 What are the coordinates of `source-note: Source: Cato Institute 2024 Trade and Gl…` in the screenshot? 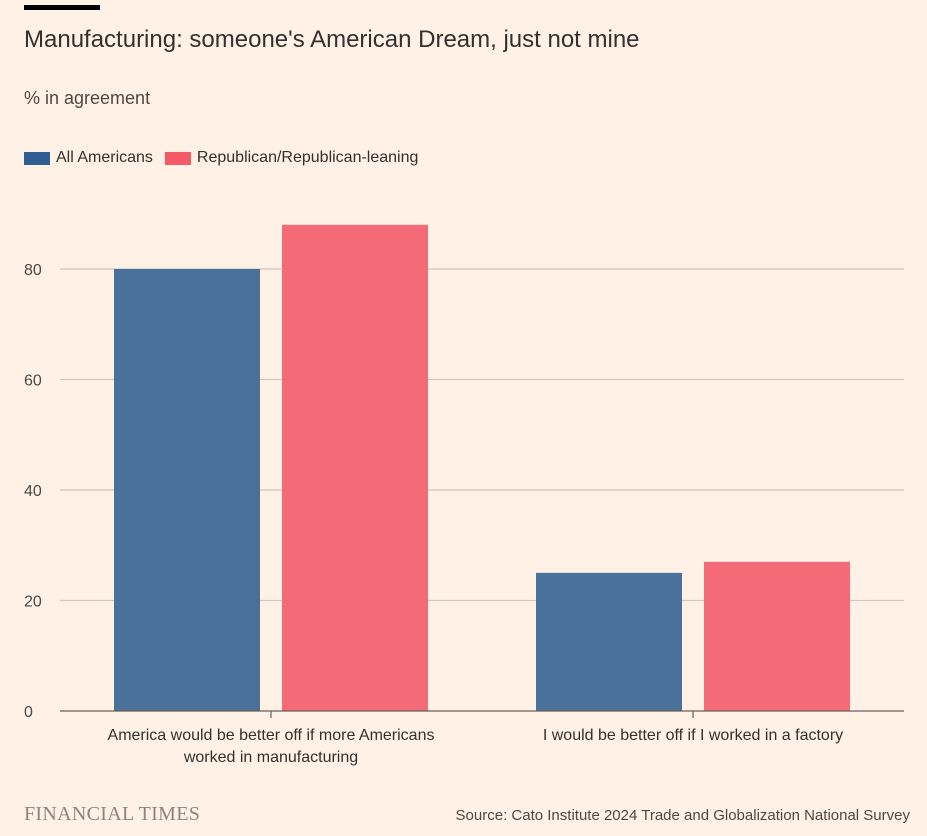 It's located at (682, 815).